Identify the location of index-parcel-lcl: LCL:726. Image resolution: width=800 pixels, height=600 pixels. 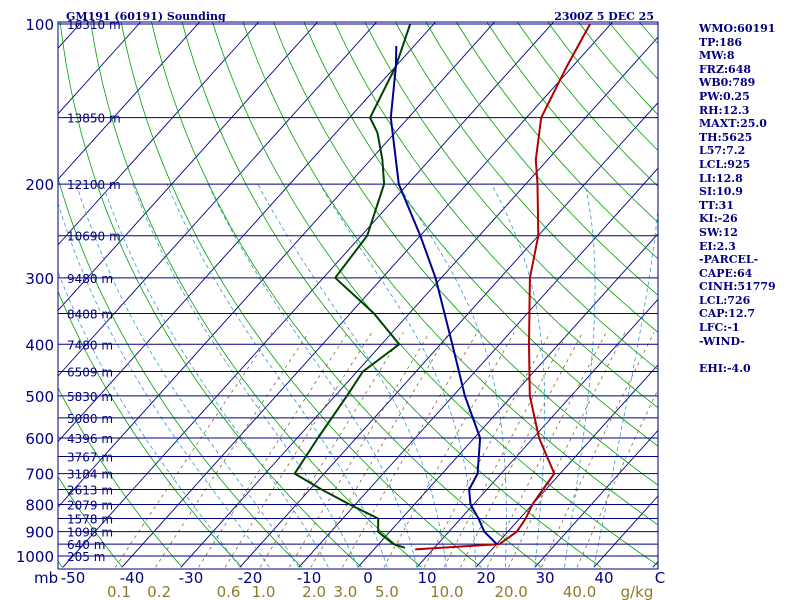
(725, 300).